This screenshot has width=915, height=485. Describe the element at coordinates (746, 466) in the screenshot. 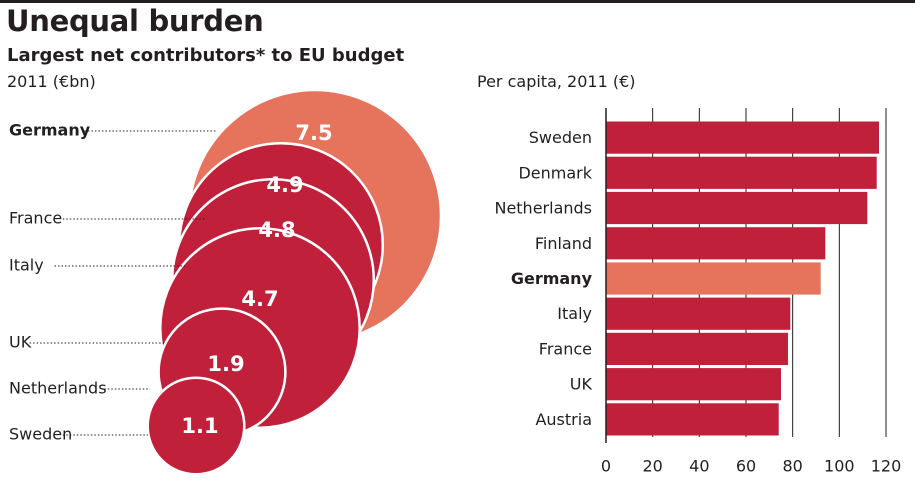

I see `tick-label-60: 60` at that location.